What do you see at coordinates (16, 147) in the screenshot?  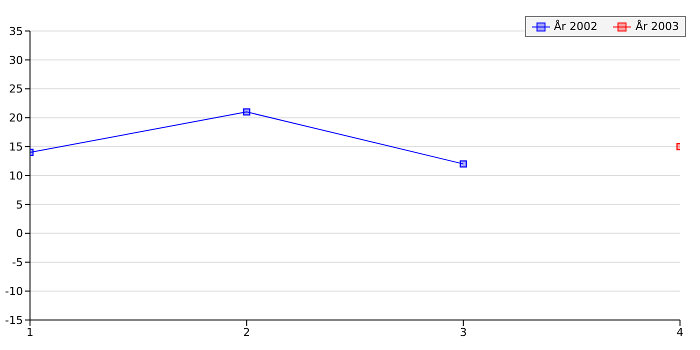 I see `y-tick-label: 15` at bounding box center [16, 147].